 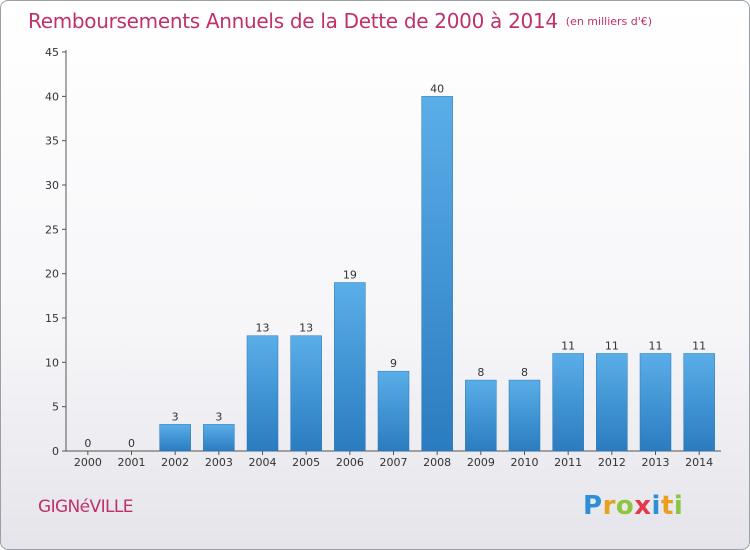 I want to click on data-label-2009: 8, so click(x=480, y=372).